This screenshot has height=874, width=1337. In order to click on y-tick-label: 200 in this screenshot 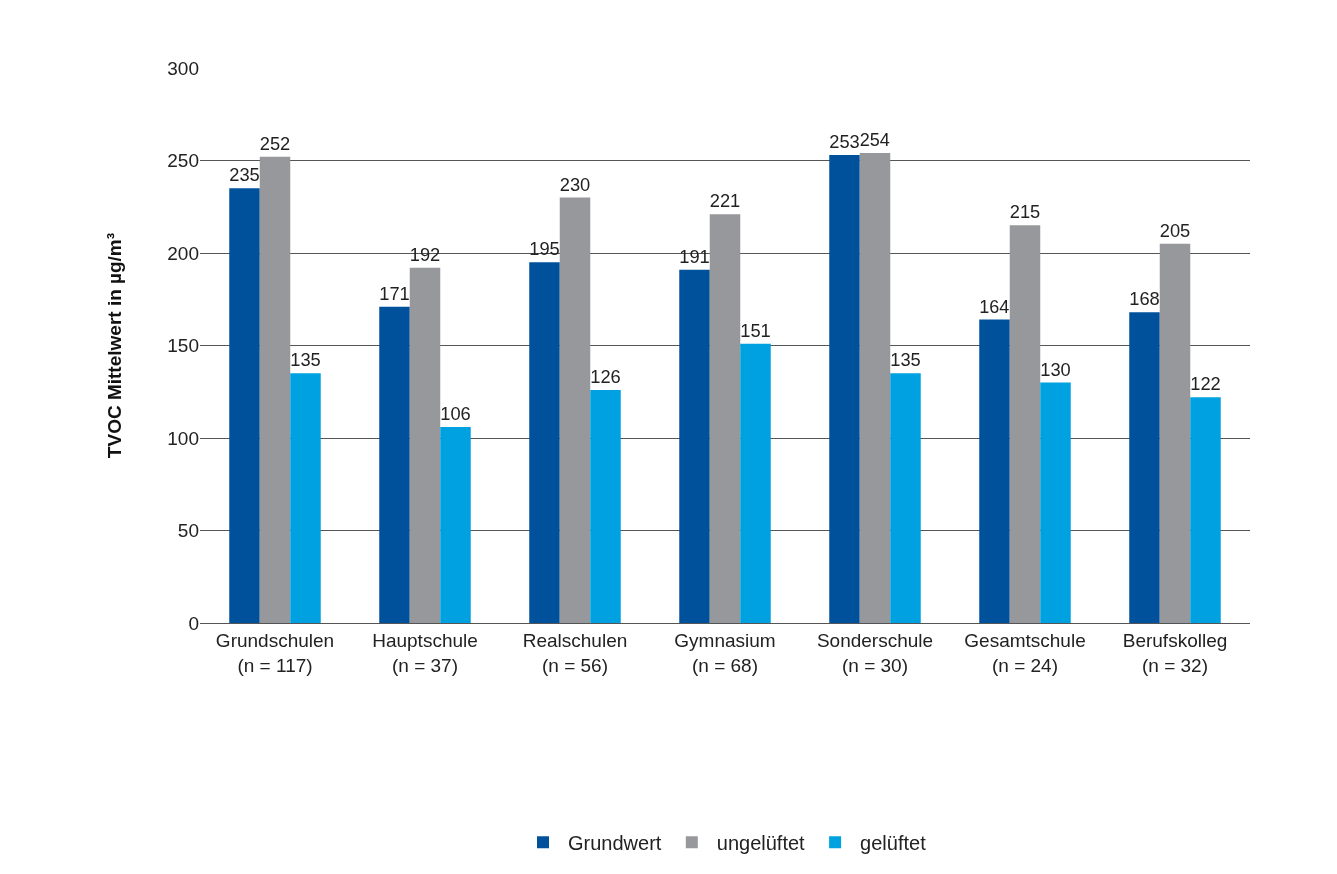, I will do `click(183, 253)`.